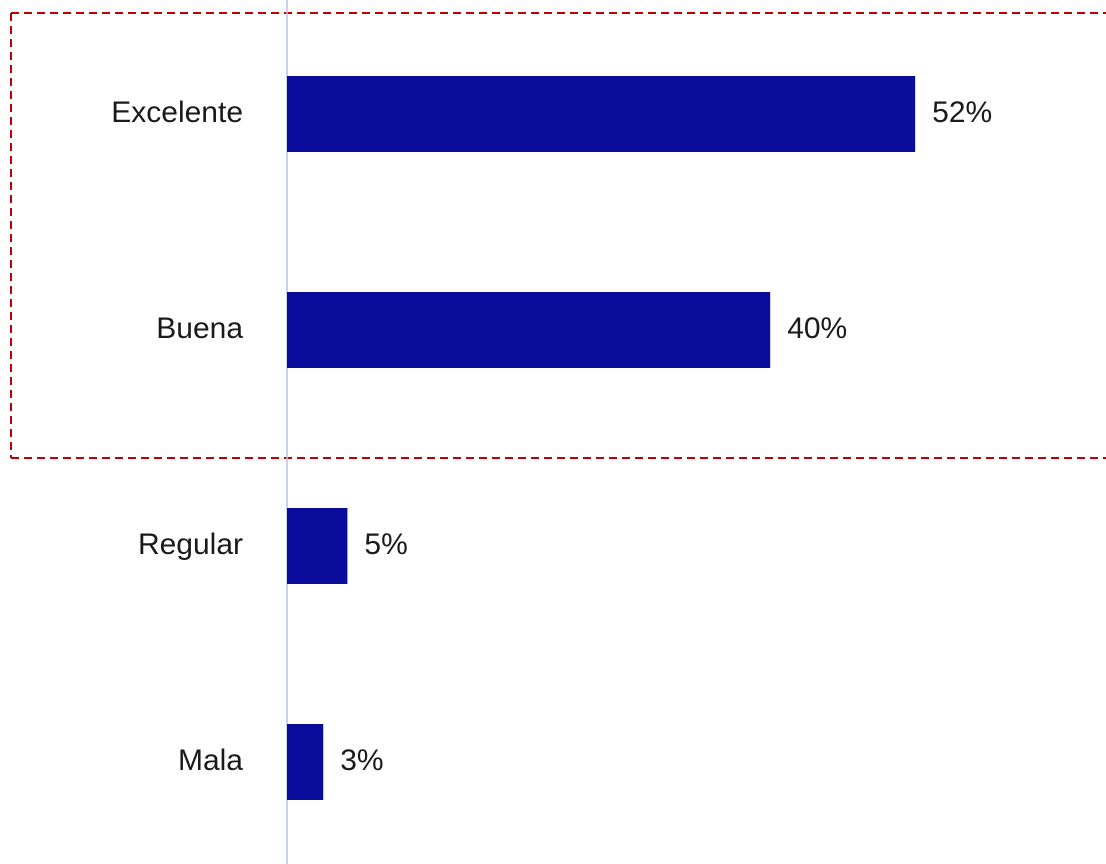 This screenshot has height=864, width=1106. Describe the element at coordinates (190, 544) in the screenshot. I see `category-label: Regular` at that location.